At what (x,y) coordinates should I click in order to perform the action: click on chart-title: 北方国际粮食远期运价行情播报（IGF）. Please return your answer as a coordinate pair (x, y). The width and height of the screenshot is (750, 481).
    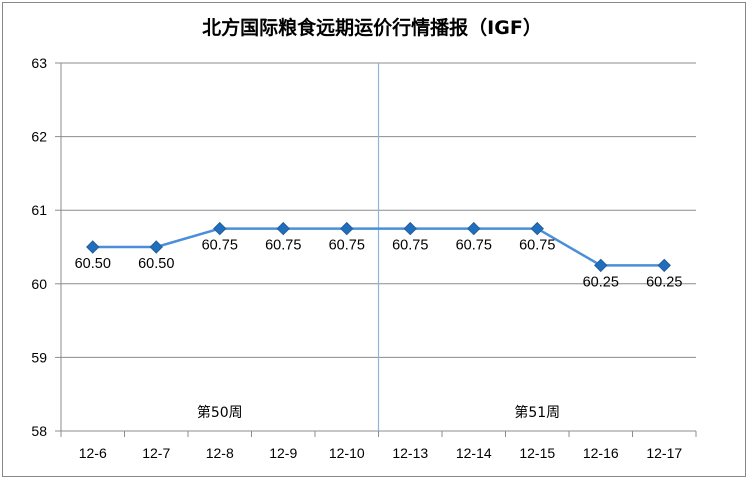
    Looking at the image, I should click on (372, 27).